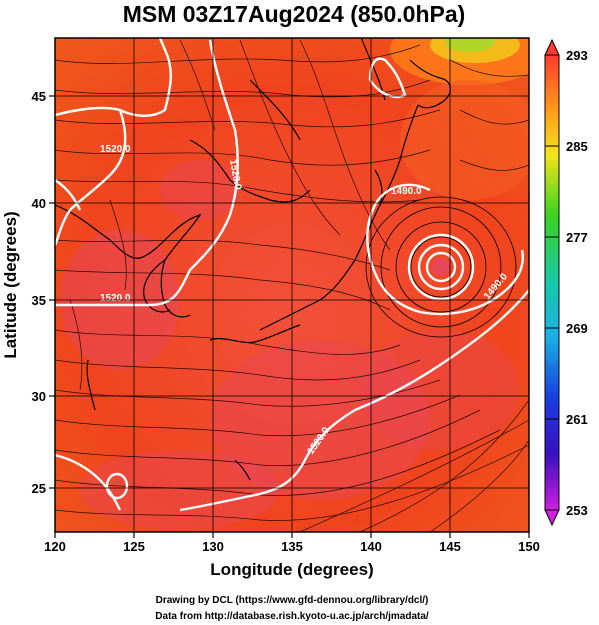  What do you see at coordinates (577, 419) in the screenshot?
I see `colorbar-label: 261` at bounding box center [577, 419].